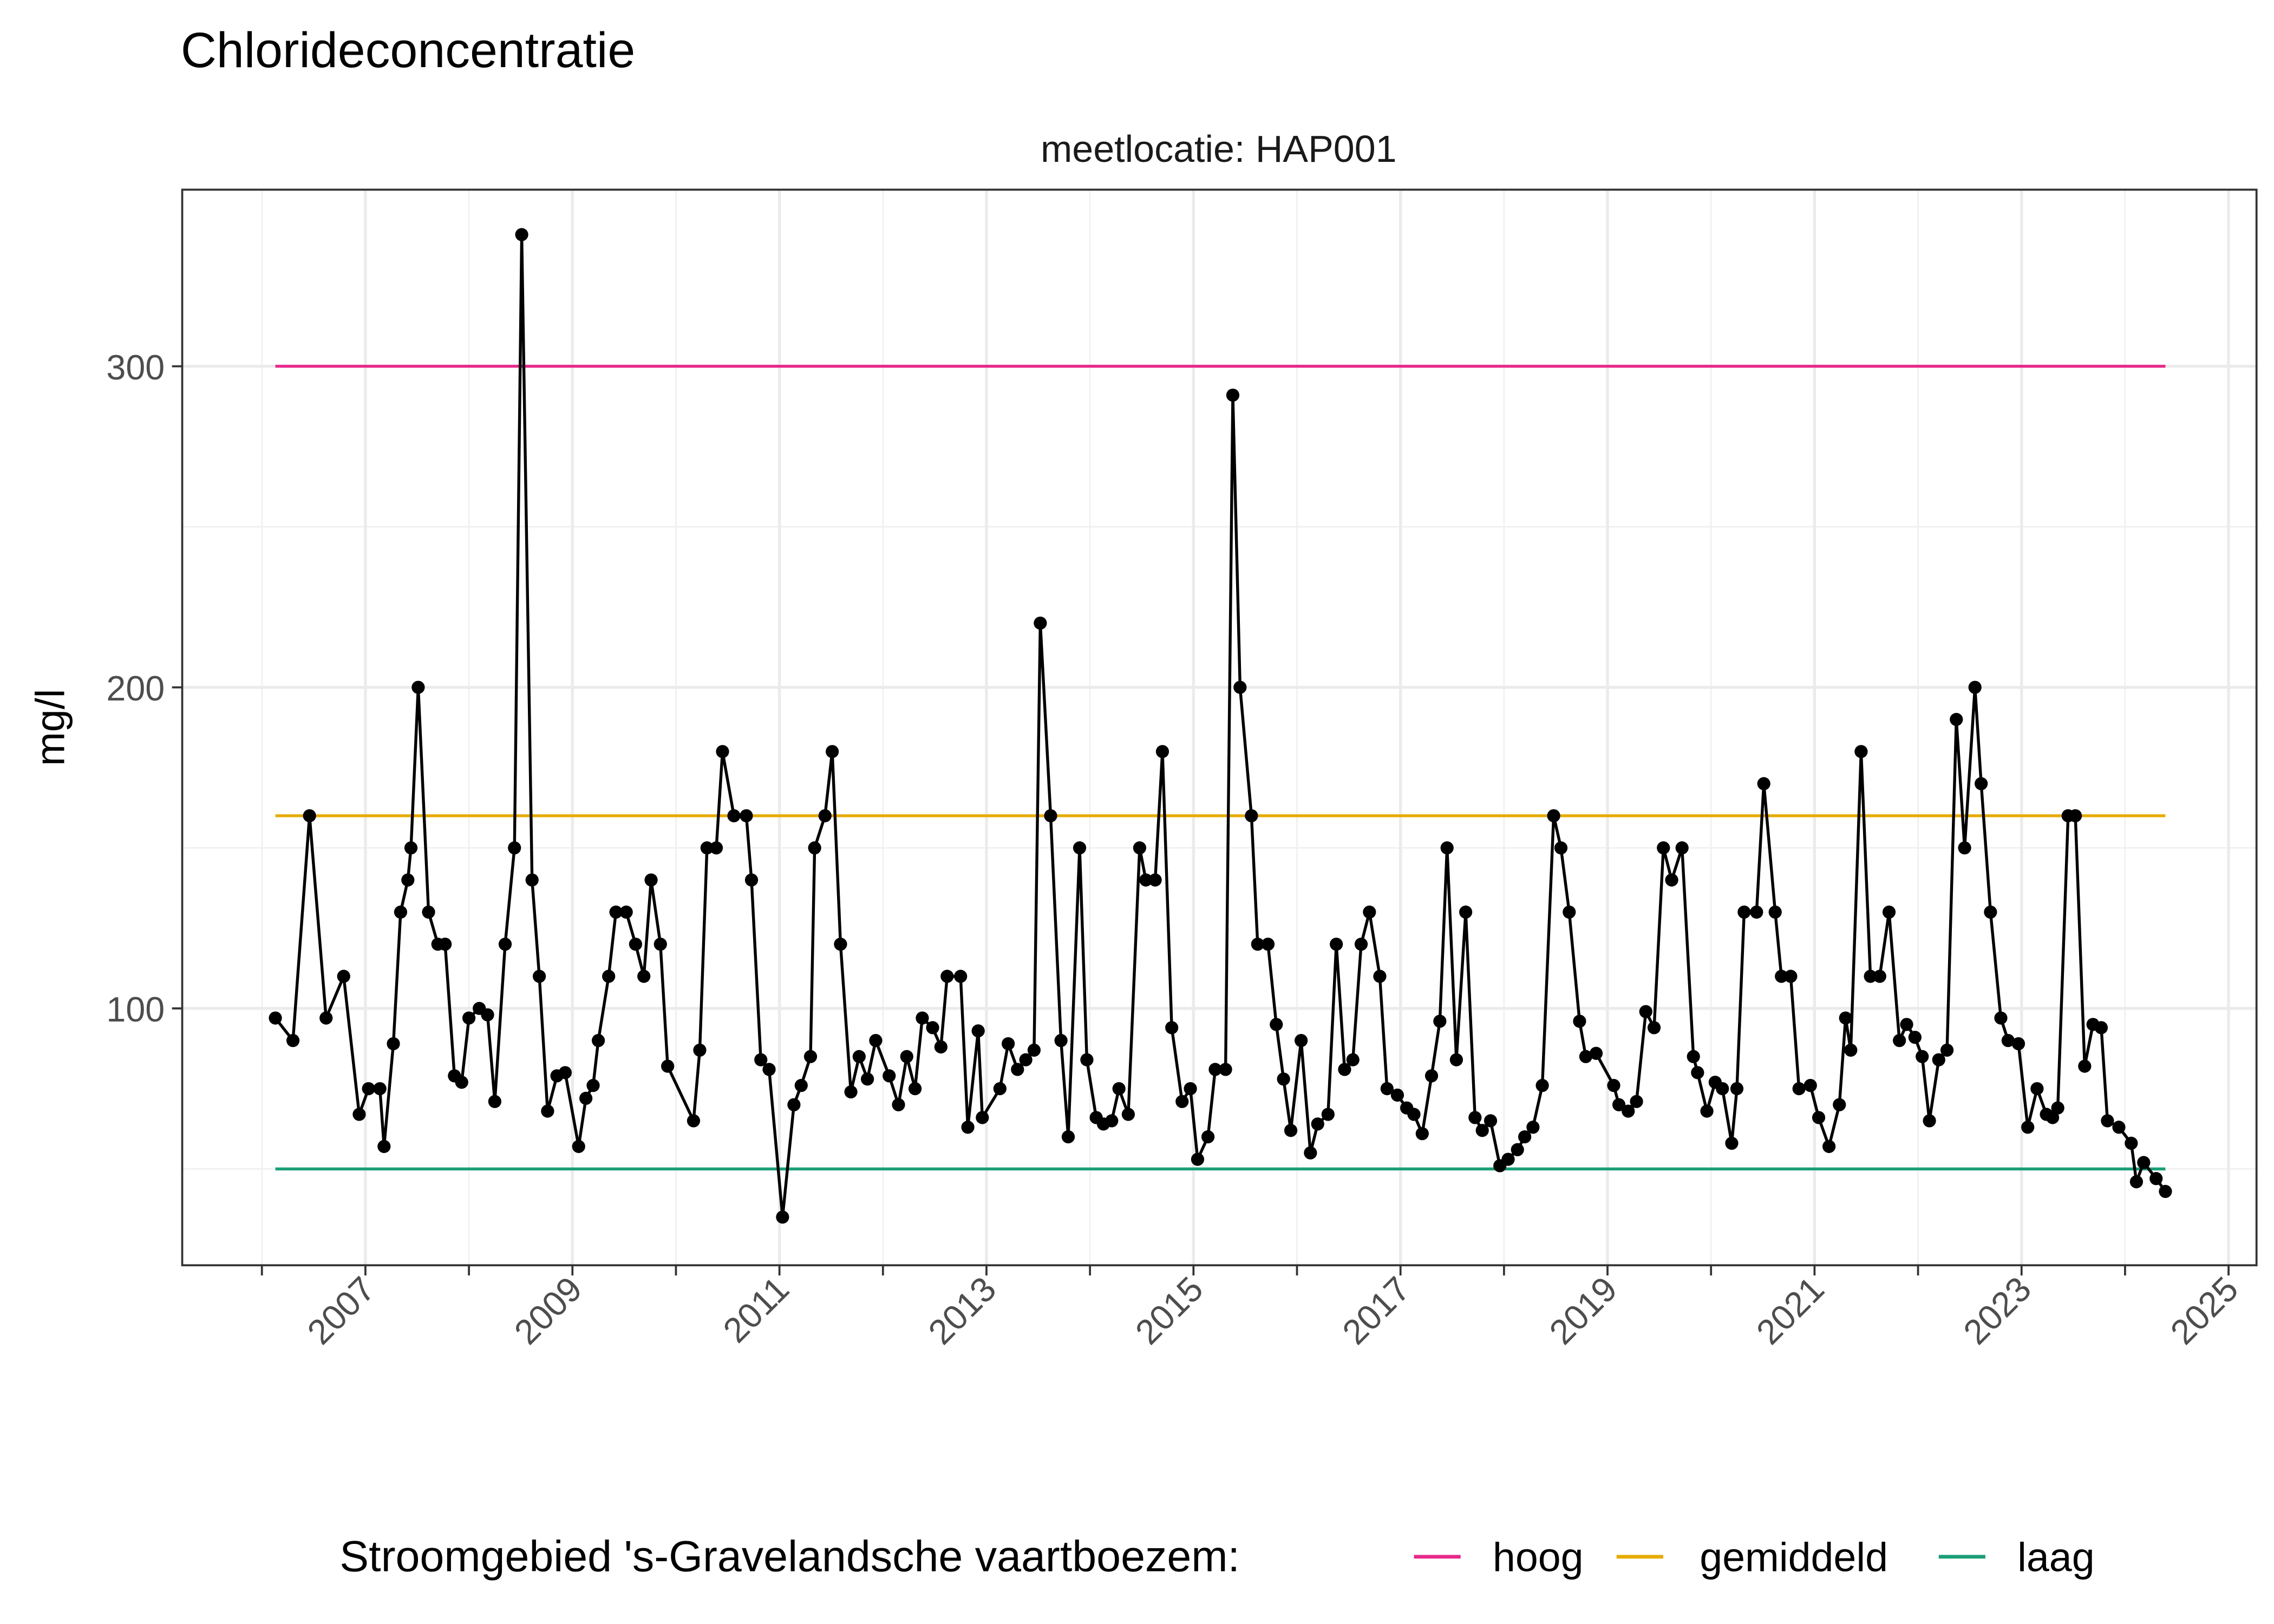  Describe the element at coordinates (1791, 1310) in the screenshot. I see `x-tick-label: 2021` at that location.